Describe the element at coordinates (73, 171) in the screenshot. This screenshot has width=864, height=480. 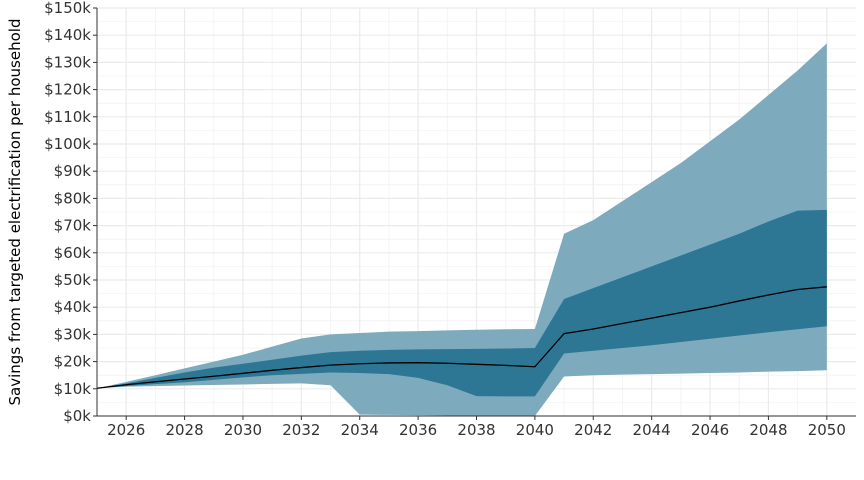
I see `y-tick-label: $90k` at that location.